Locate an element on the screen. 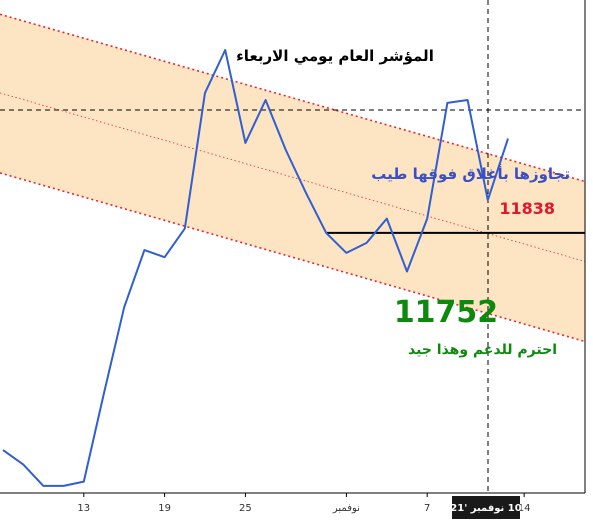 This screenshot has width=593, height=521. support-annotation: احترم للدعم وهذا جيد is located at coordinates (482, 350).